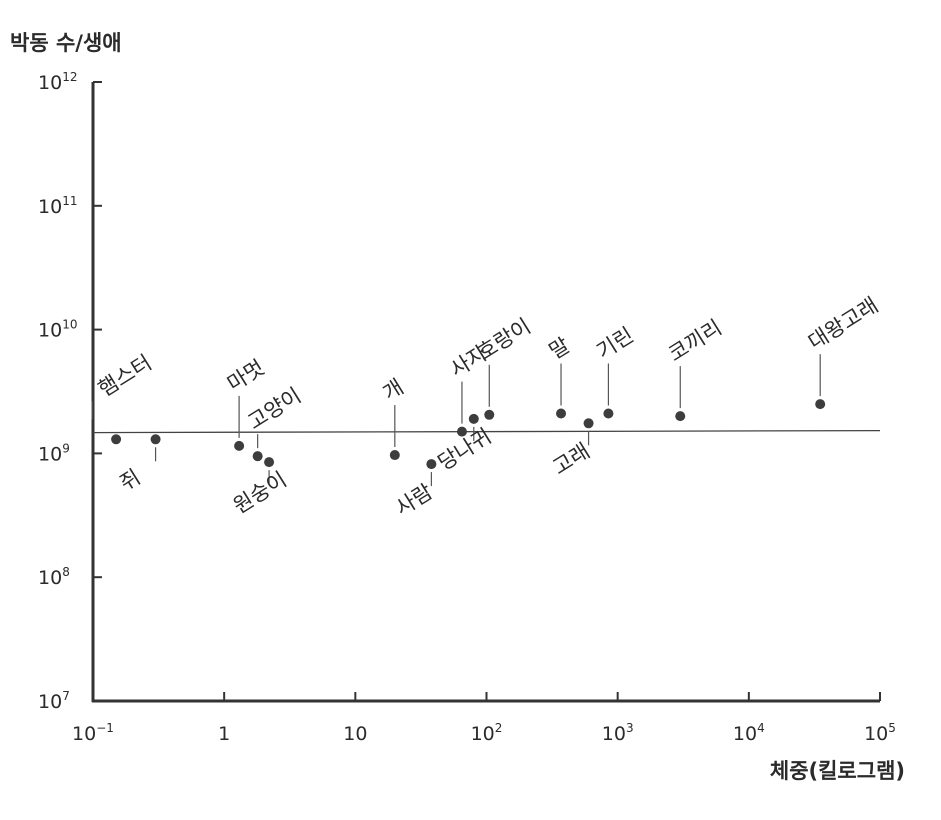 The image size is (941, 820). Describe the element at coordinates (245, 375) in the screenshot. I see `data-point-label: 마멋` at that location.